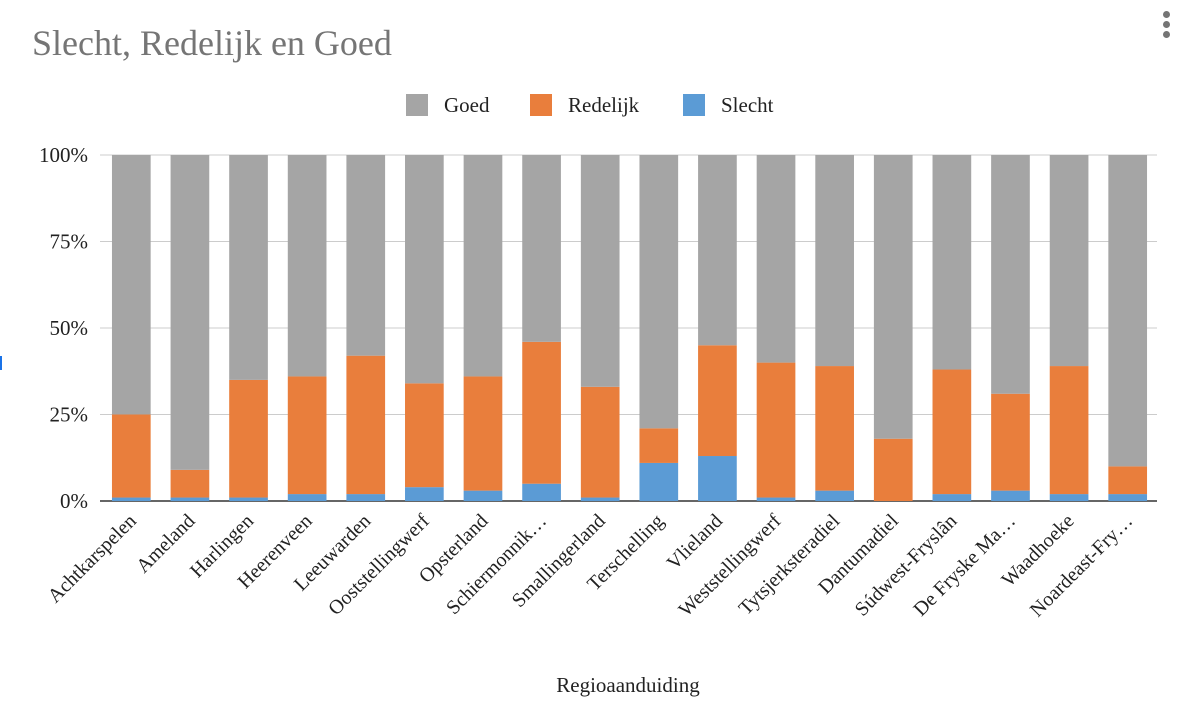 This screenshot has width=1186, height=726. I want to click on y-tick-label: 50%, so click(69, 328).